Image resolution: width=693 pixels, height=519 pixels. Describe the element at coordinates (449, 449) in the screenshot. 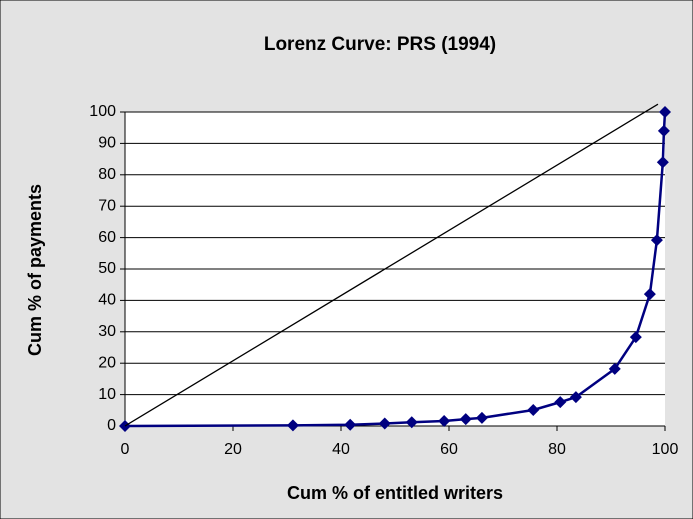

I see `x-tick-label: 60` at that location.